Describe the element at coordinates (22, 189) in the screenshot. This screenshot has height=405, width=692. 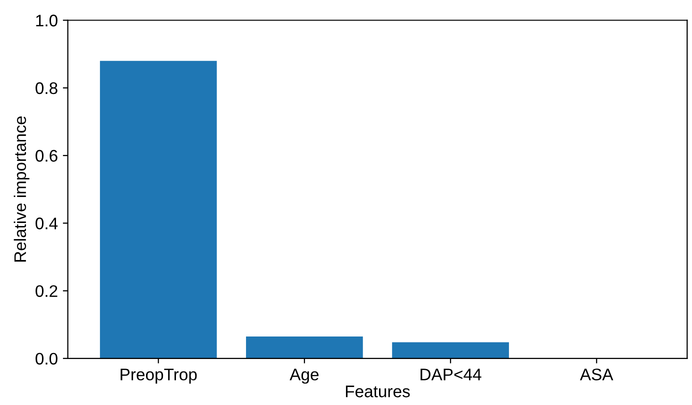
I see `y-axis-title: Relative importance` at that location.